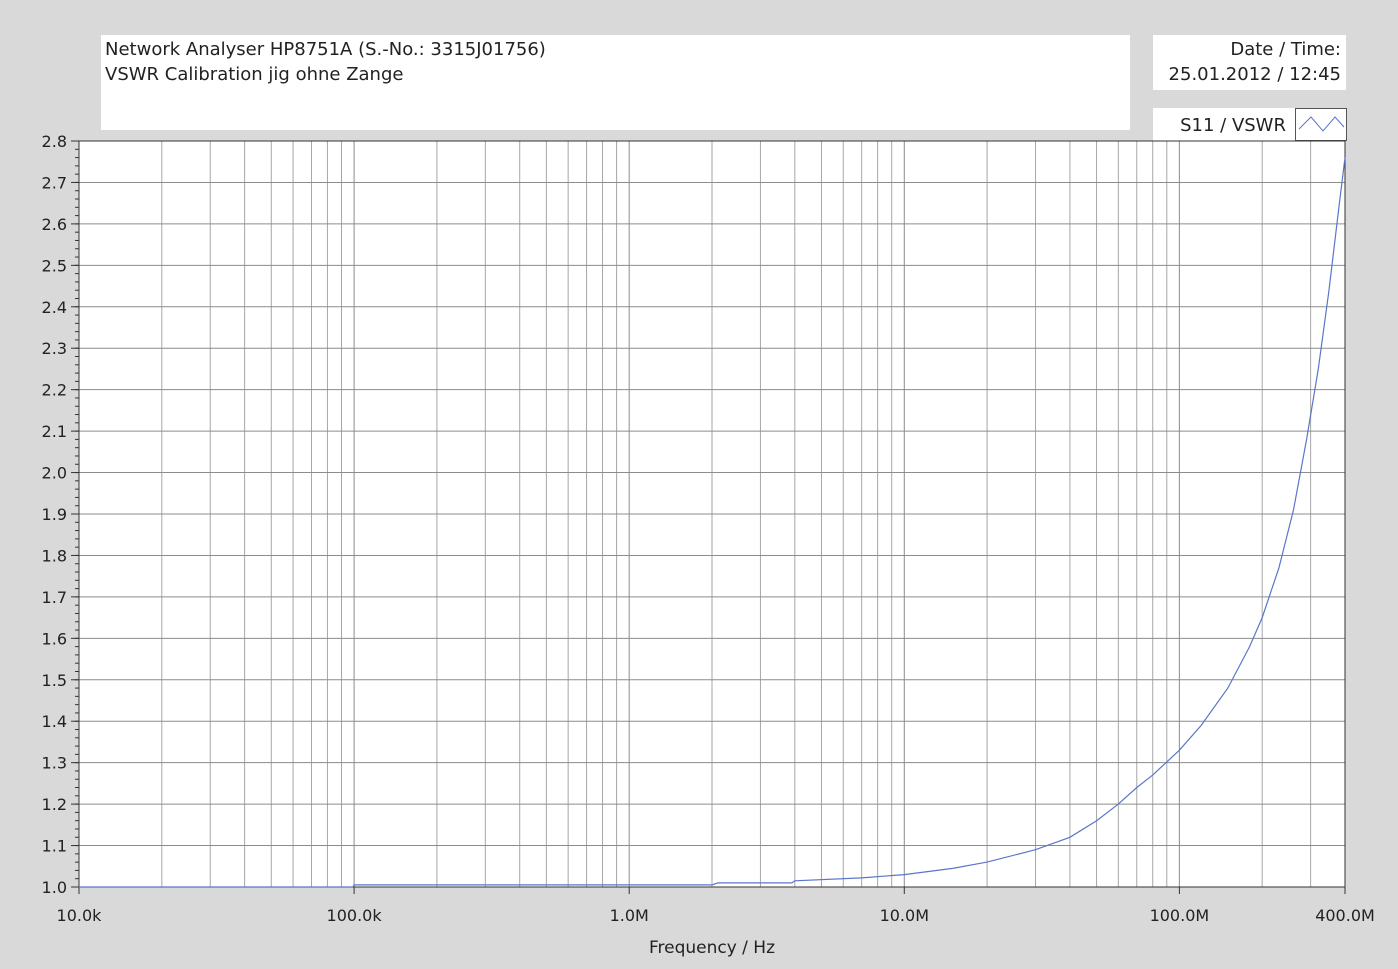 This screenshot has width=1398, height=969. What do you see at coordinates (54, 804) in the screenshot?
I see `y-tick-label: 1.2` at bounding box center [54, 804].